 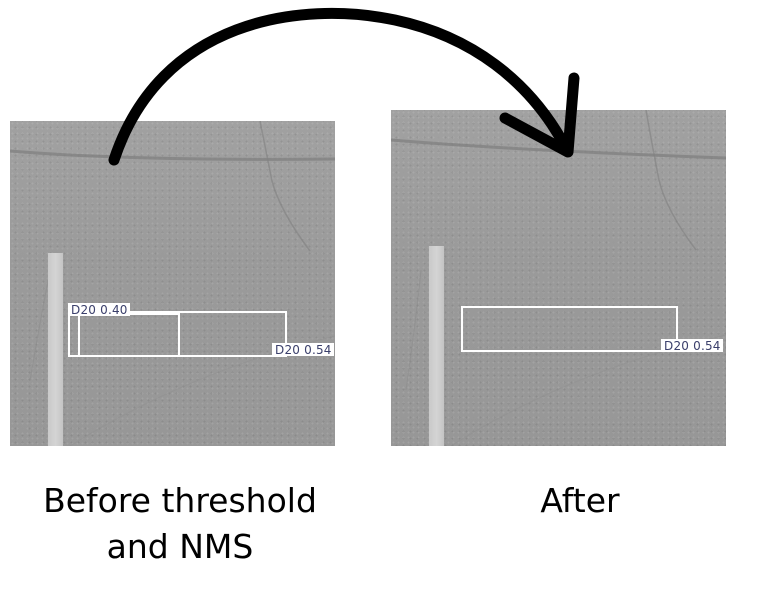 I want to click on caption-before: Before threshold and NMS, so click(x=180, y=524).